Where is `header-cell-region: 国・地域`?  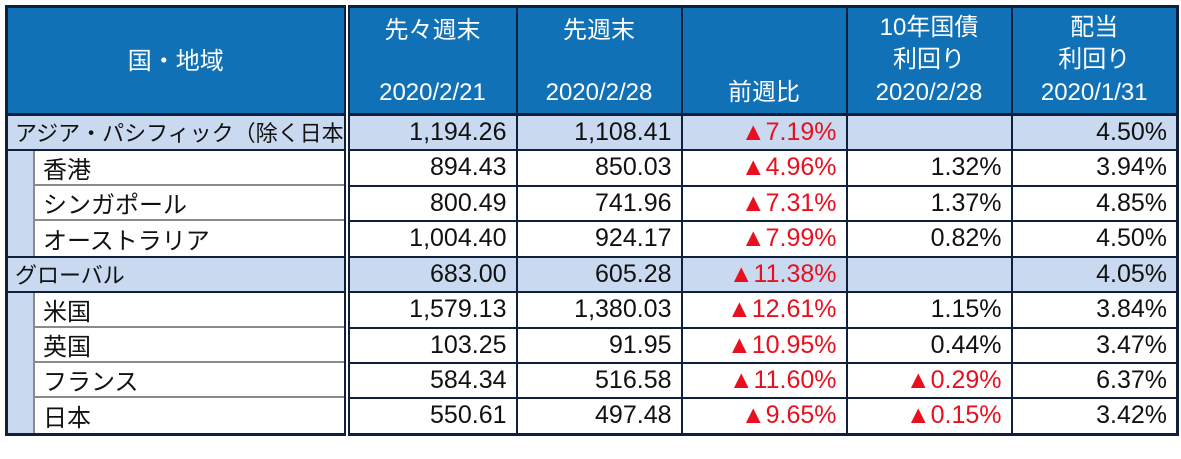
header-cell-region: 国・地域 is located at coordinates (176, 60).